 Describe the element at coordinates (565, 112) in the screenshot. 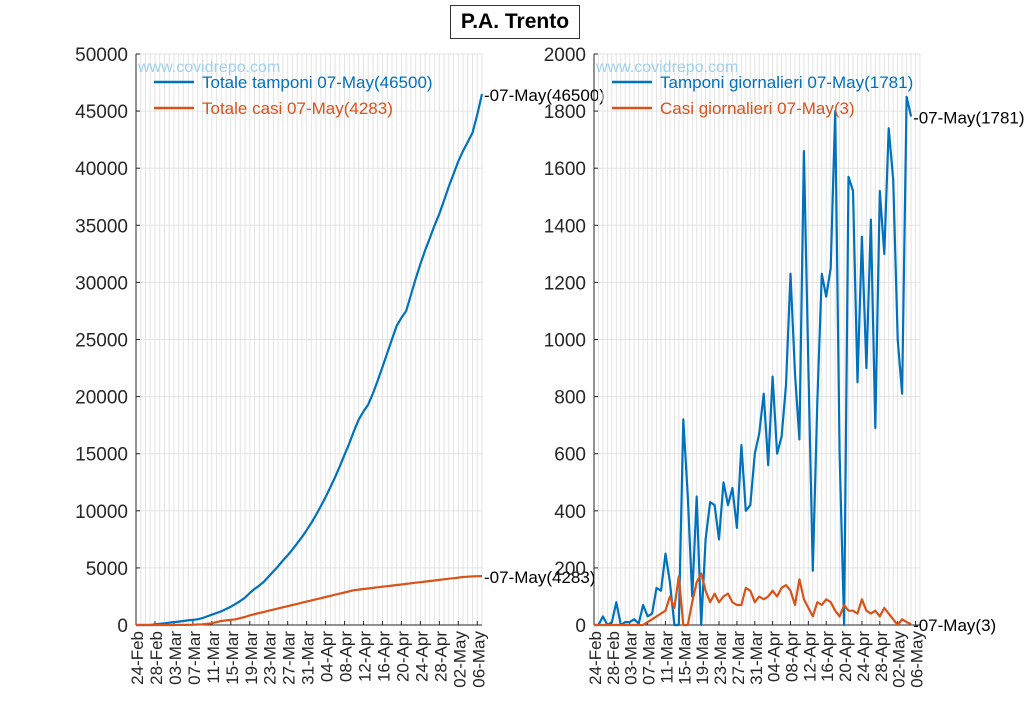

I see `y-tick-label: 1800` at that location.